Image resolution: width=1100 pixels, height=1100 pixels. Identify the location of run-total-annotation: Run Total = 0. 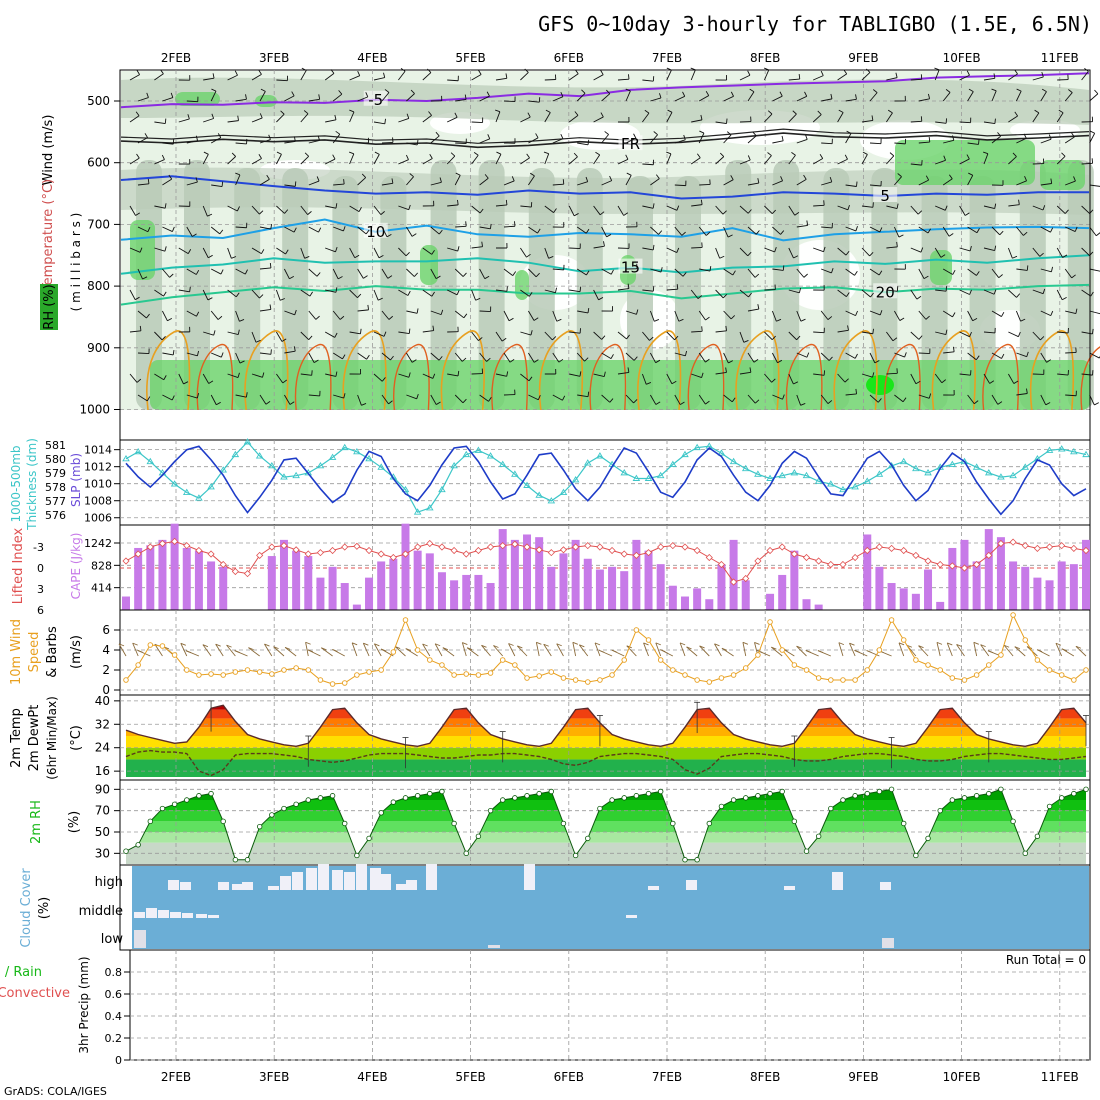
(1046, 960).